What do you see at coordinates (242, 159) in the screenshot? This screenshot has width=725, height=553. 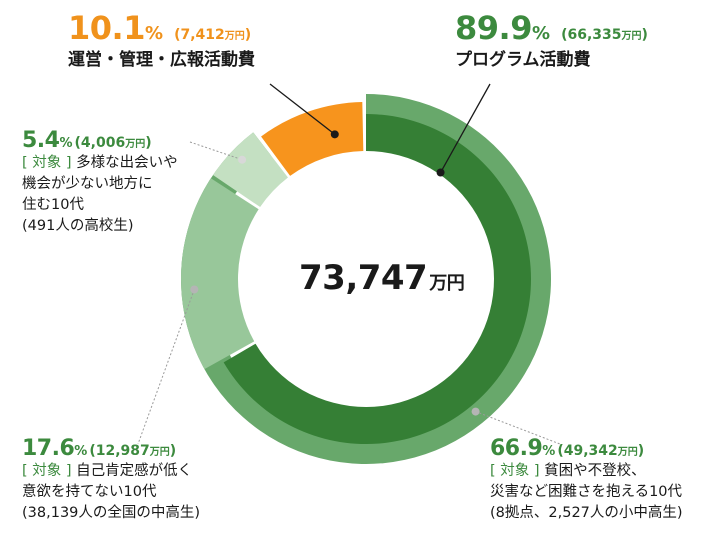 I see `segment-5-4-leader-dot` at bounding box center [242, 159].